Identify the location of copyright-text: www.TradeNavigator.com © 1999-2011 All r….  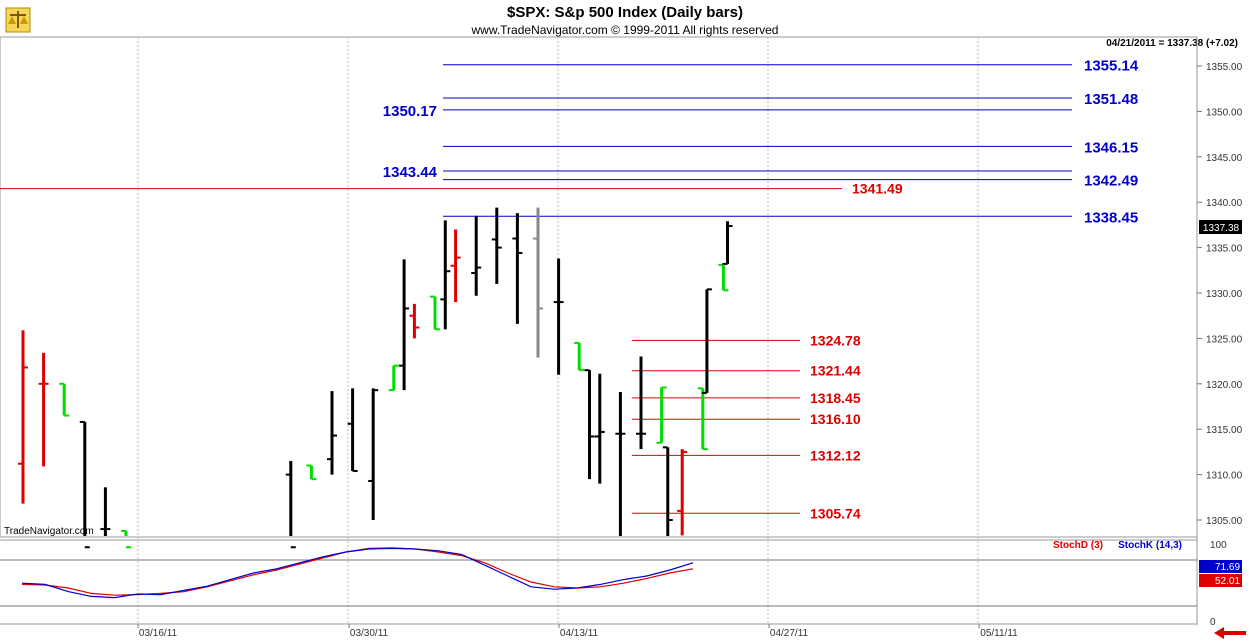
(625, 30).